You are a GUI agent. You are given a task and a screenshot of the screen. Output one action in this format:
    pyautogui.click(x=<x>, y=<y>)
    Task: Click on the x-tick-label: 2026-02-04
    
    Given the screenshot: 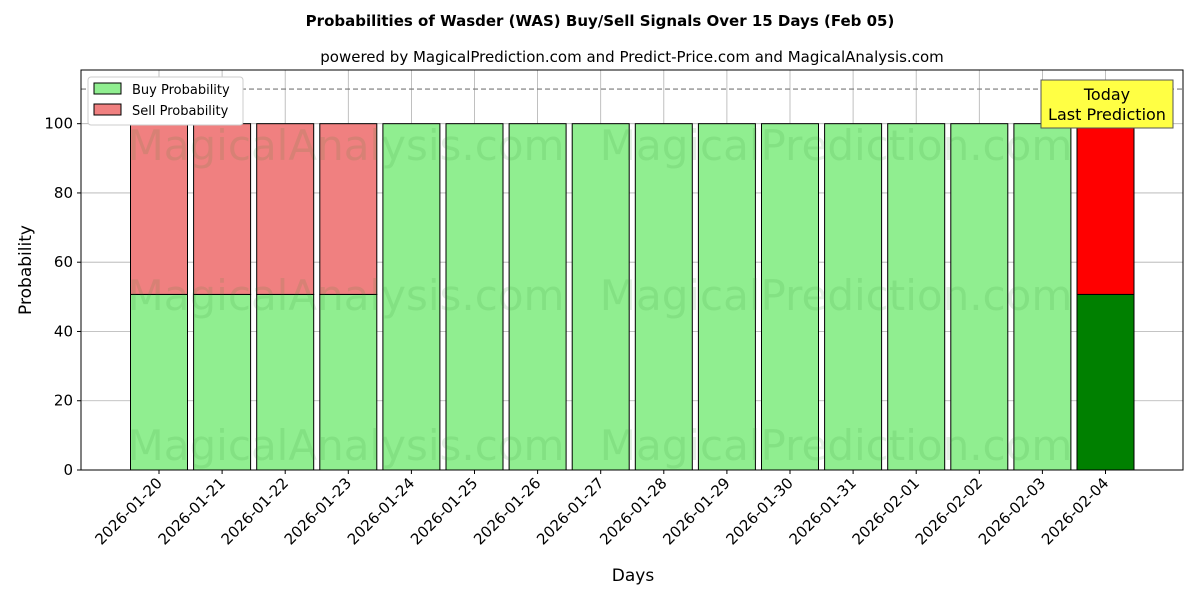 What is the action you would take?
    pyautogui.click(x=1075, y=511)
    